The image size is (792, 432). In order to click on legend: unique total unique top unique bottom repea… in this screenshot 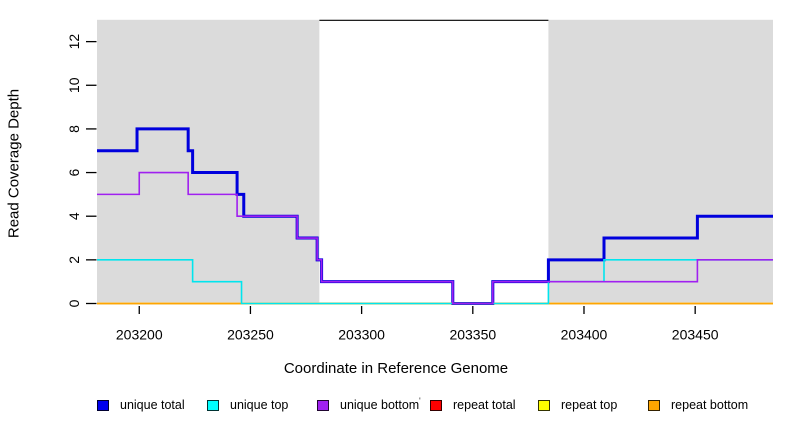, I will do `click(396, 409)`.